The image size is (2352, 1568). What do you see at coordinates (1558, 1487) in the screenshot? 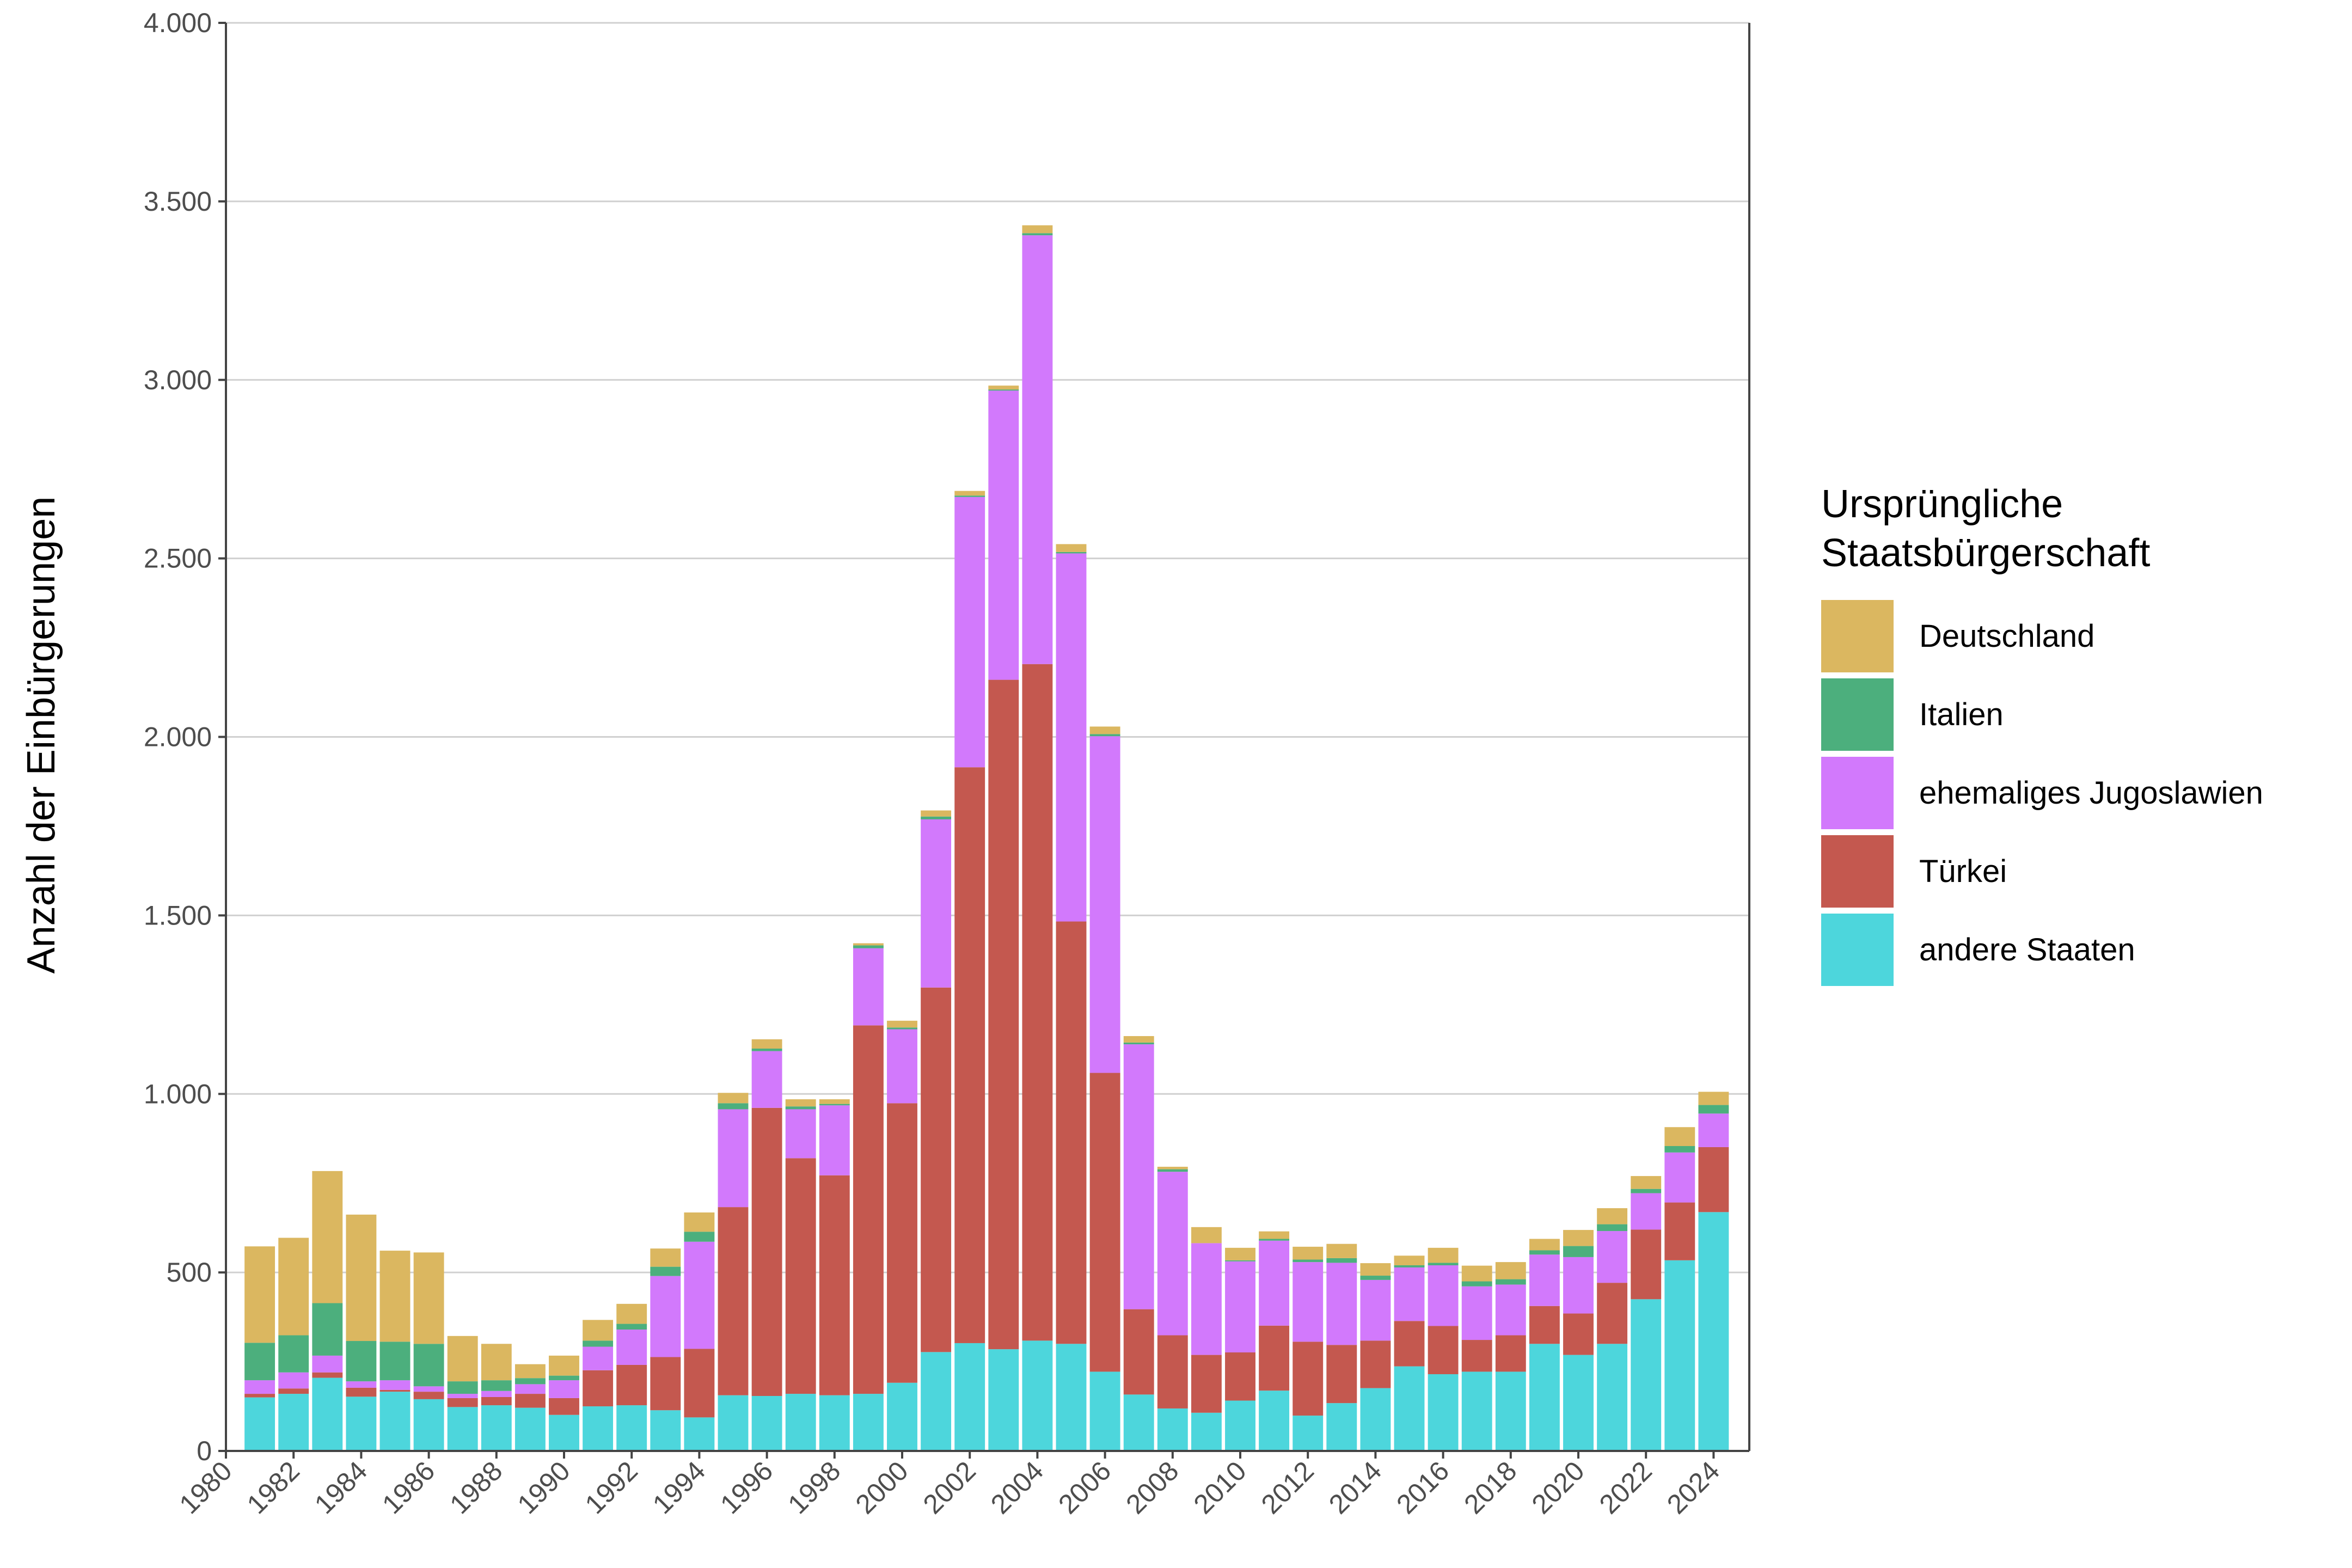
I see `x-tick-label: 2020` at bounding box center [1558, 1487].